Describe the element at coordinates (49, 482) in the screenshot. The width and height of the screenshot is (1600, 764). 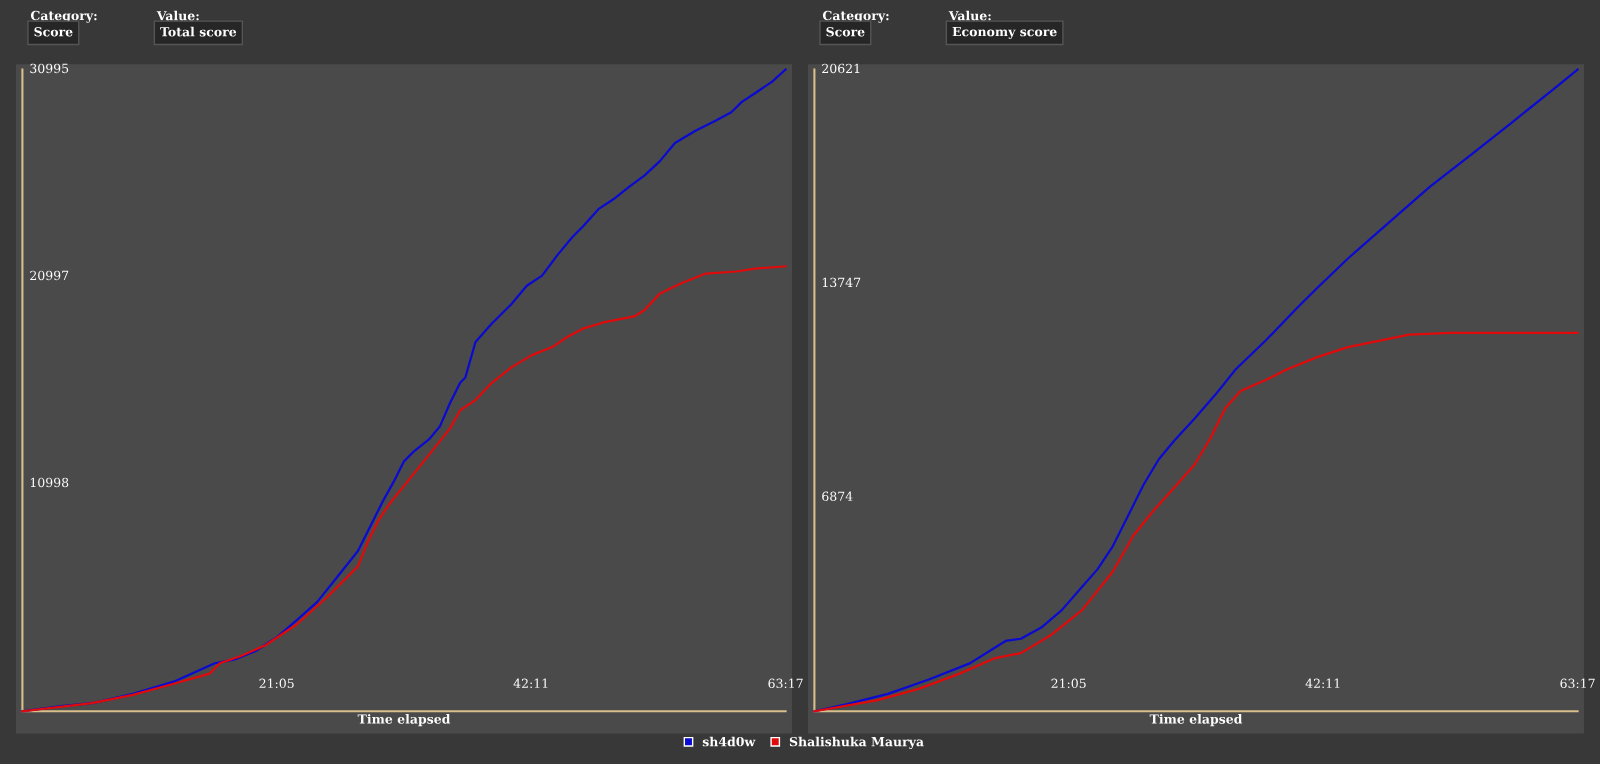
I see `y-tick-label: 10998` at that location.